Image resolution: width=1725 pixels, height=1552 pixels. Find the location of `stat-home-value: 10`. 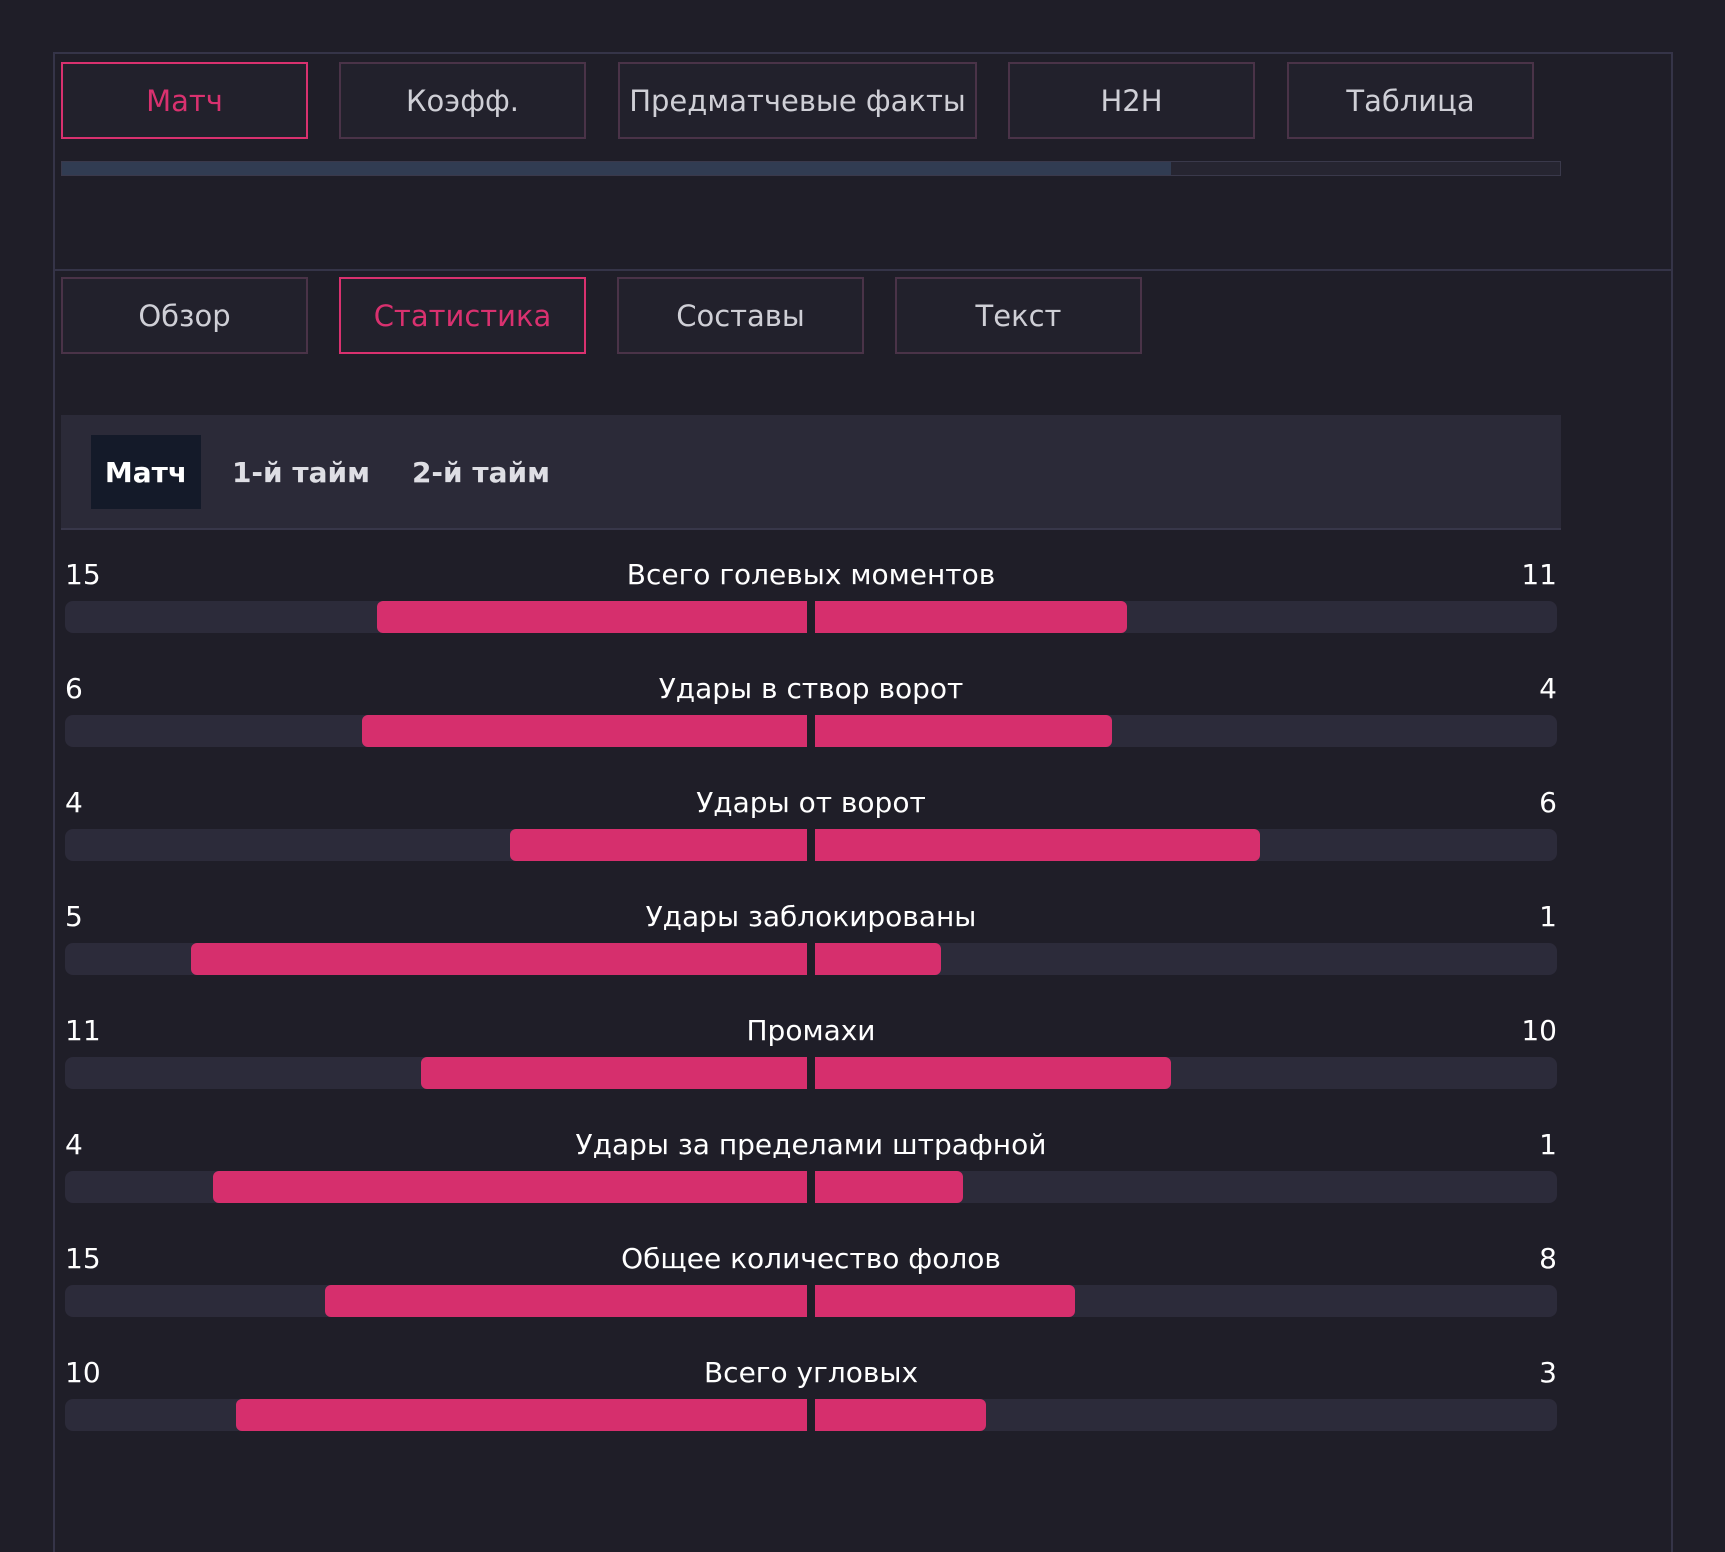

stat-home-value: 10 is located at coordinates (83, 1372).